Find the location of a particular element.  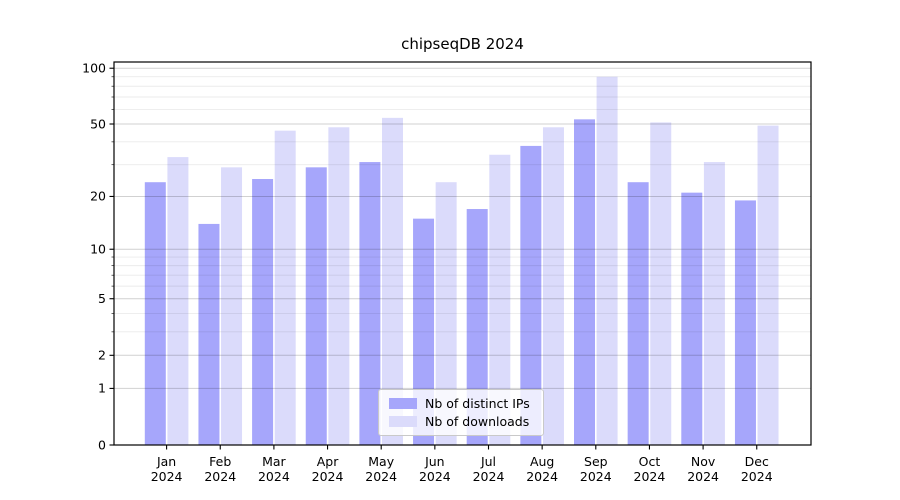

bar-ips-nov is located at coordinates (692, 318).